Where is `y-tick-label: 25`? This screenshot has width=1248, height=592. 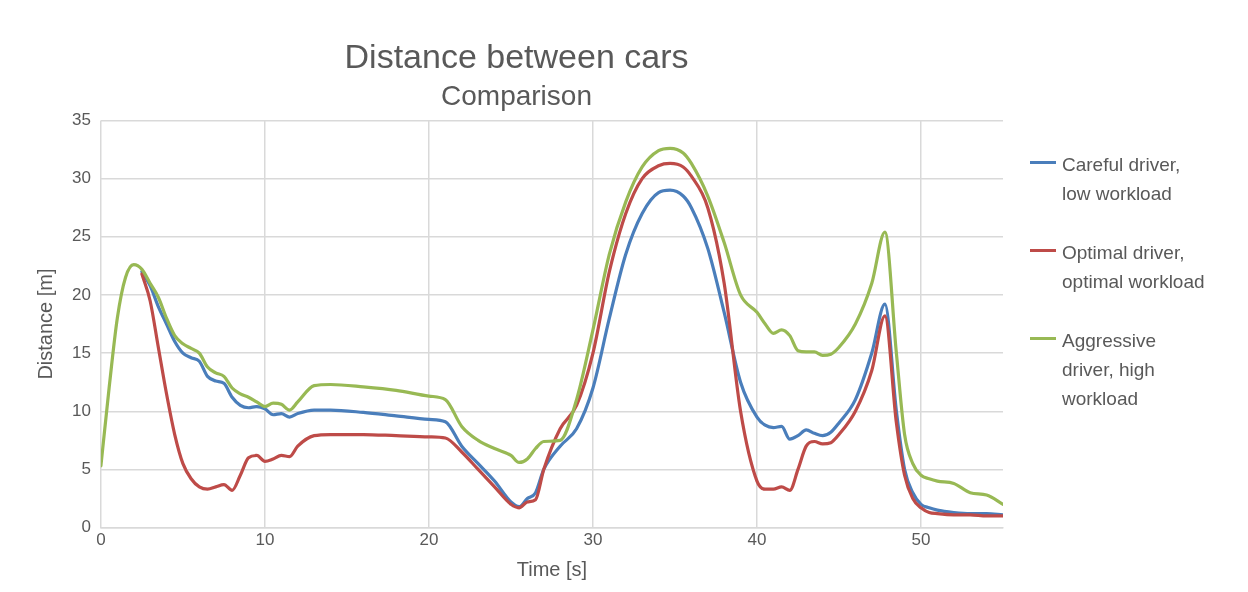 y-tick-label: 25 is located at coordinates (81, 236).